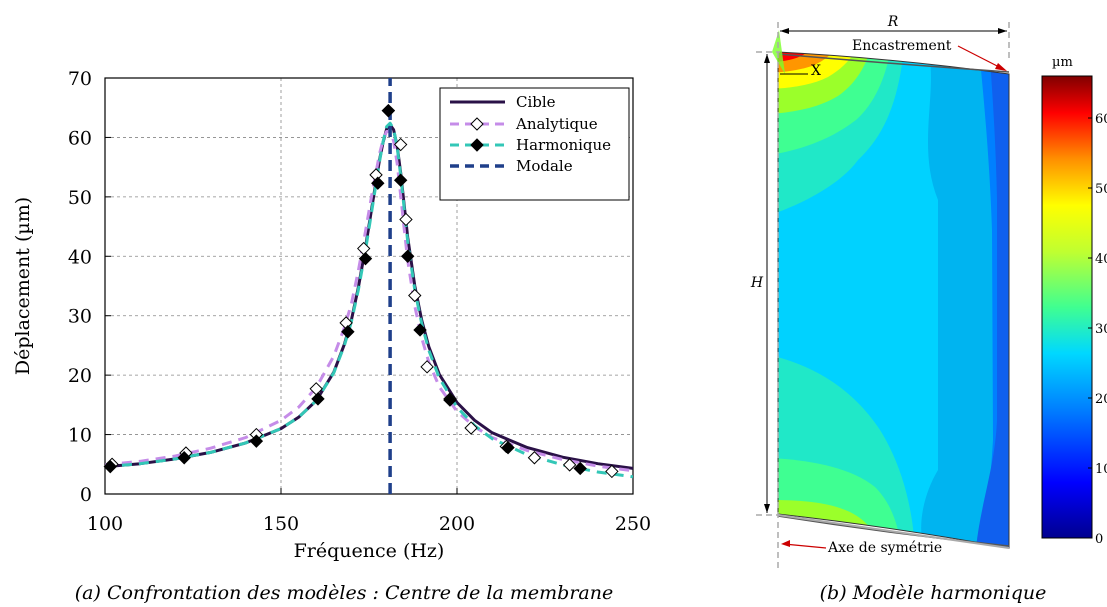  What do you see at coordinates (80, 257) in the screenshot?
I see `y-tick-label: 40` at bounding box center [80, 257].